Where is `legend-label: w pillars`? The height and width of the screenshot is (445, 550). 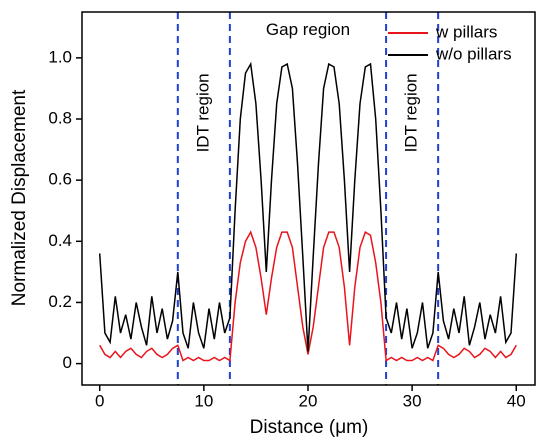
legend-label: w pillars is located at coordinates (466, 31).